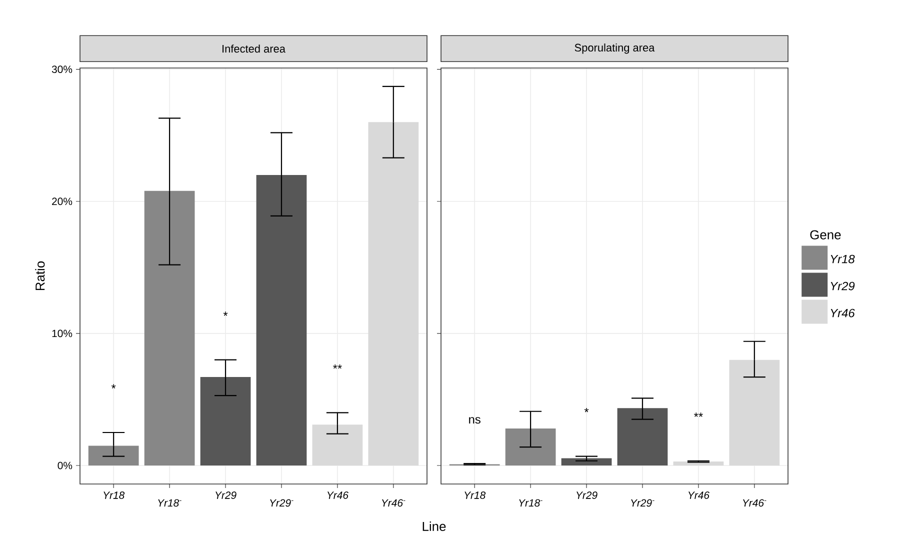  I want to click on legend-label: Yr29, so click(842, 286).